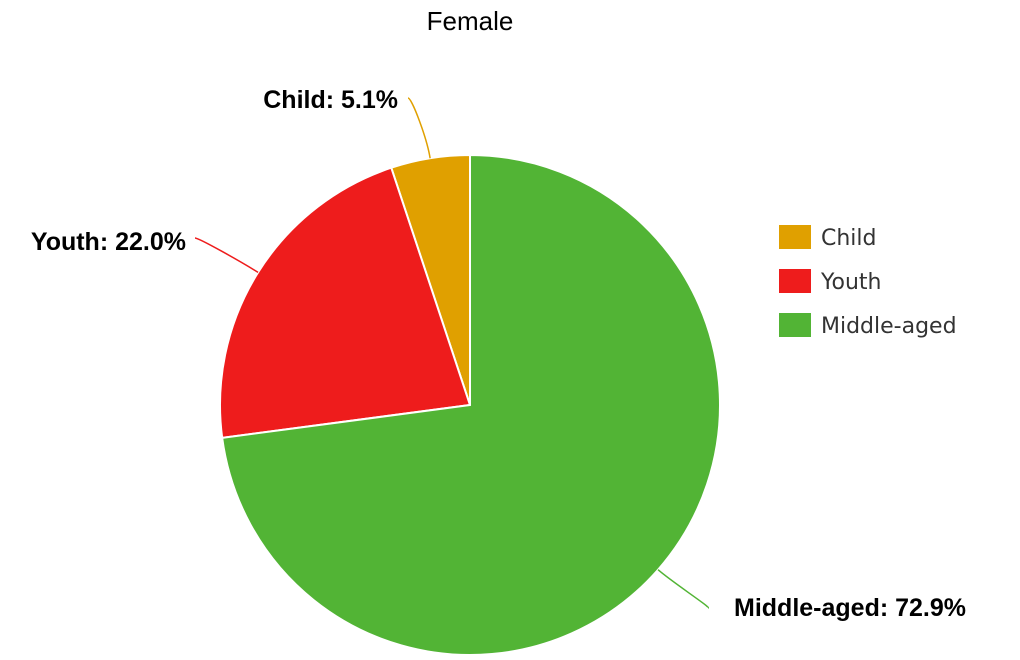 This screenshot has height=660, width=1020. Describe the element at coordinates (470, 21) in the screenshot. I see `chart-title: Female` at that location.